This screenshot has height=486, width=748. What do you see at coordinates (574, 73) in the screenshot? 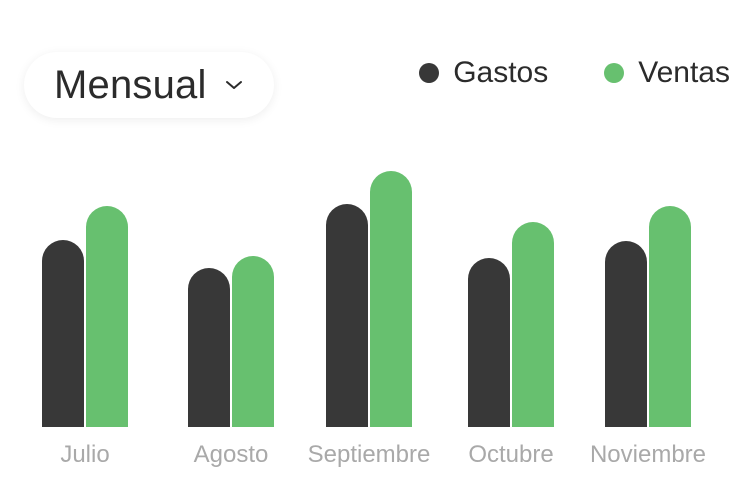
I see `chart-legend: Gastos Ventas` at bounding box center [574, 73].